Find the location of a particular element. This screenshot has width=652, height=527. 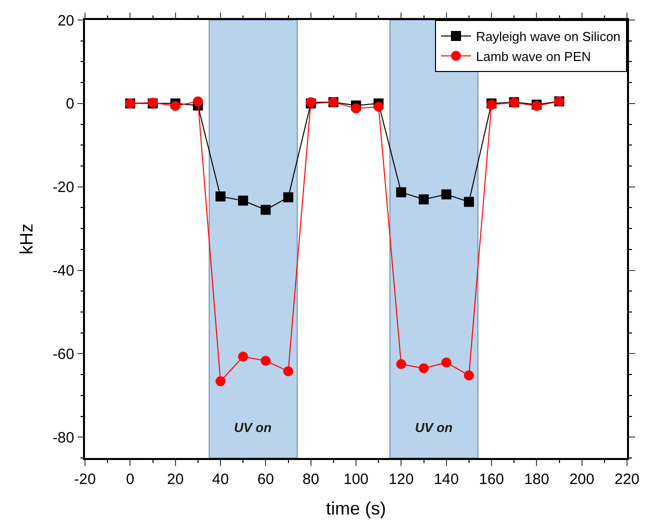

legend-label: Lamb wave on PEN is located at coordinates (533, 56).